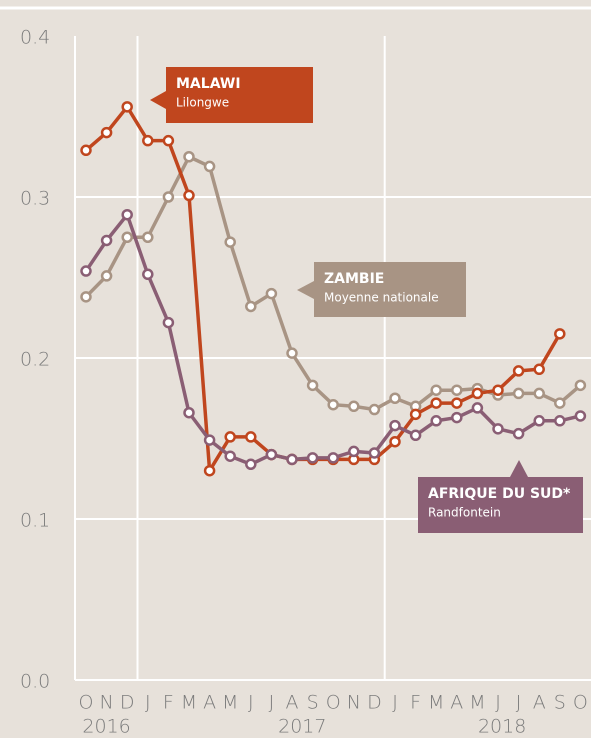  What do you see at coordinates (354, 703) in the screenshot?
I see `x-tick-label: N` at bounding box center [354, 703].